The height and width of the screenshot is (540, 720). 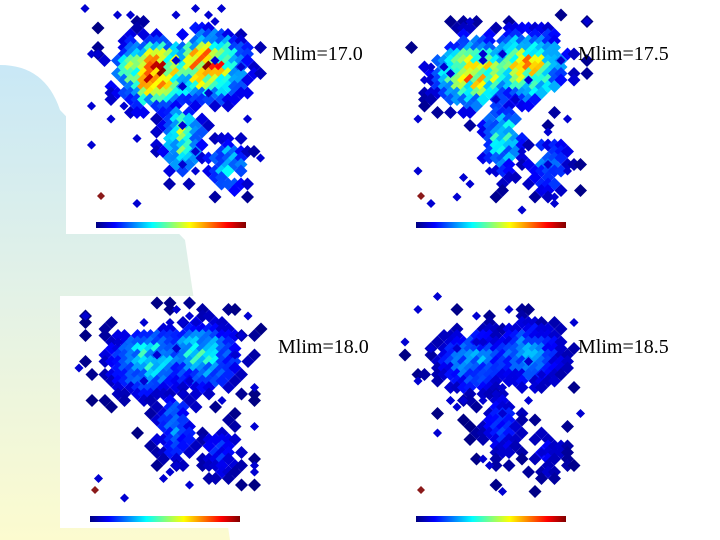 I want to click on panel-label-2: Mlim=17.5, so click(x=623, y=54).